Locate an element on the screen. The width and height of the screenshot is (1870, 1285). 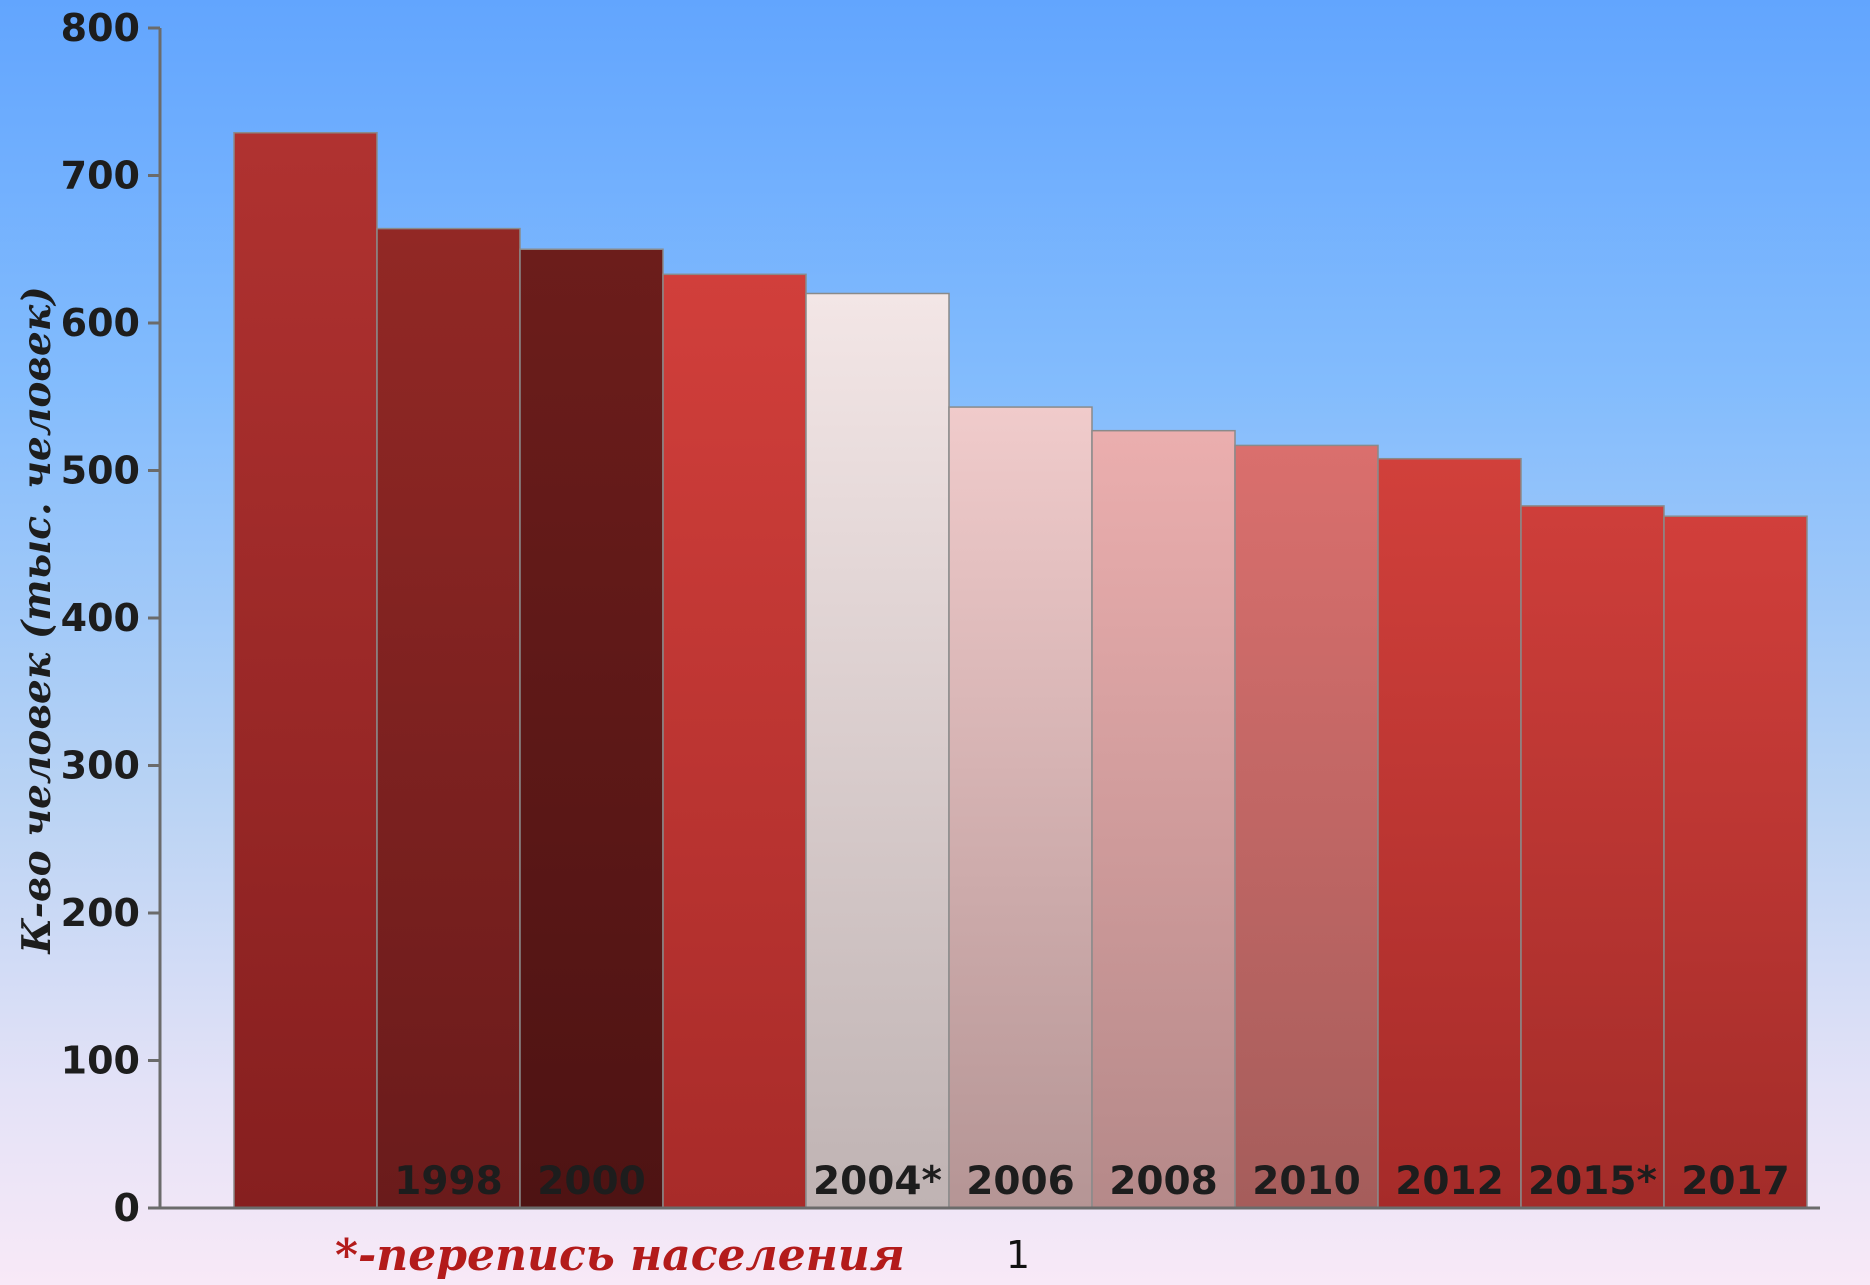
x-tick-label-2000: 2000 is located at coordinates (591, 1181).